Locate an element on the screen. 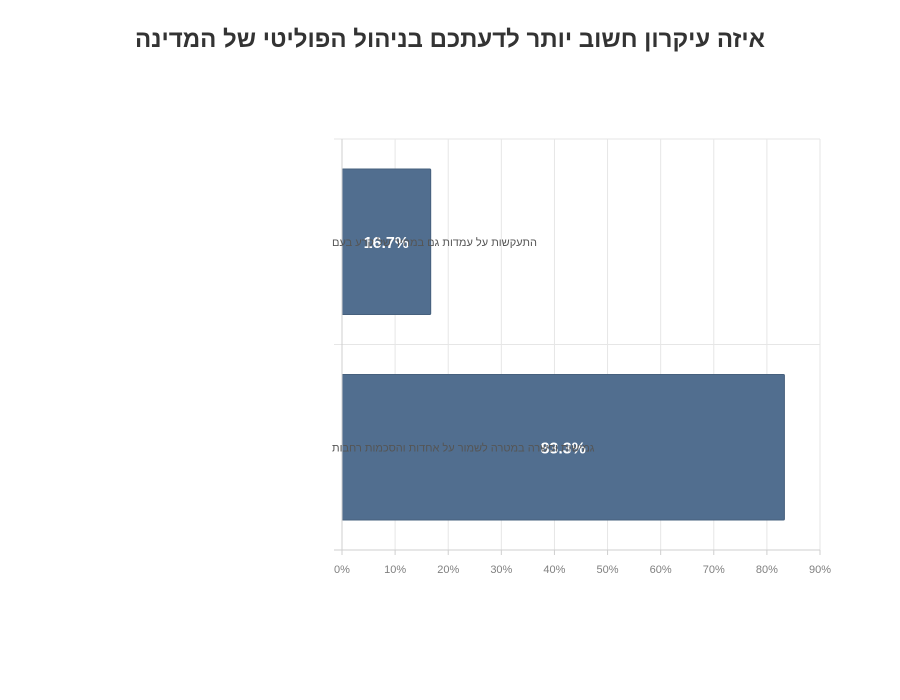 The height and width of the screenshot is (700, 900). bar-value-label: 83.3% is located at coordinates (563, 448).